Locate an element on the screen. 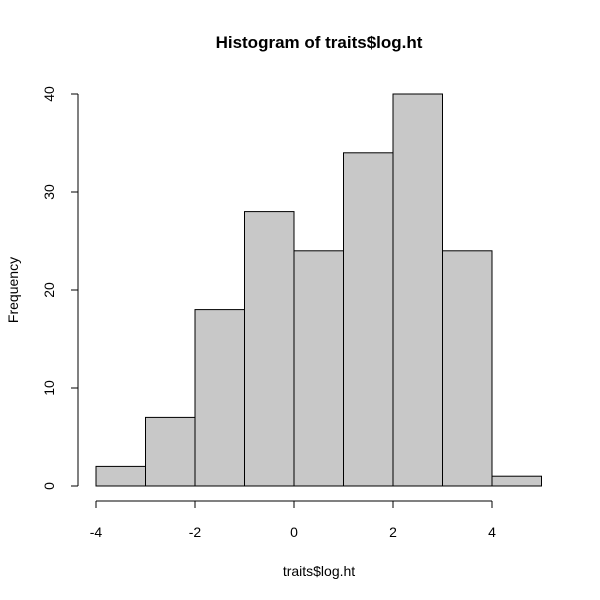 This screenshot has height=600, width=600. y-axis-label: Frequency is located at coordinates (13, 290).